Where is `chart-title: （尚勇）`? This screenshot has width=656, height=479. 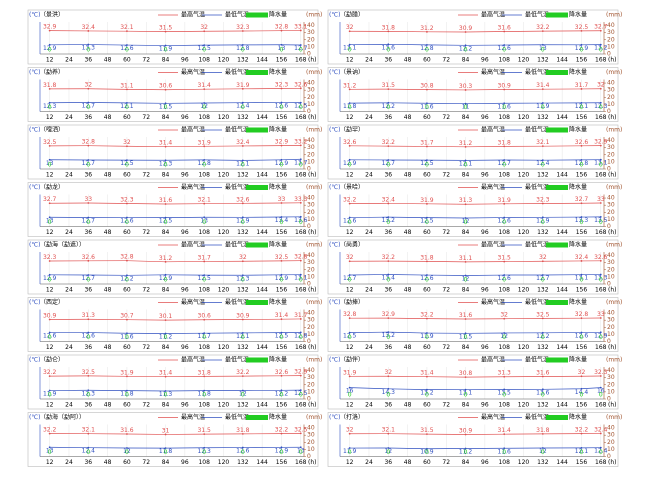
chart-title: （尚勇） is located at coordinates (352, 245).